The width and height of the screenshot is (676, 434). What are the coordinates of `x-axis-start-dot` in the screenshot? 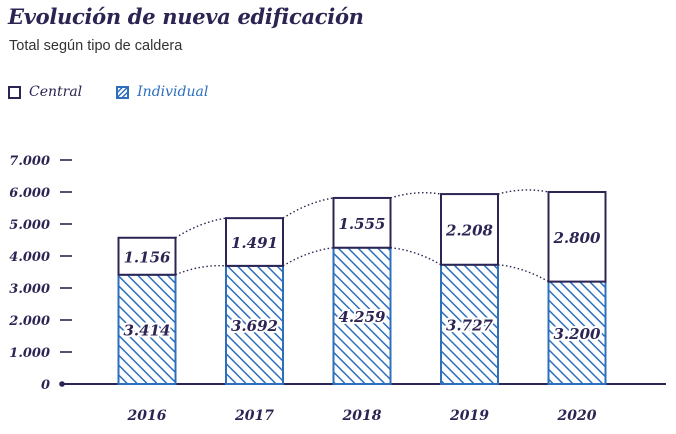 It's located at (62, 384).